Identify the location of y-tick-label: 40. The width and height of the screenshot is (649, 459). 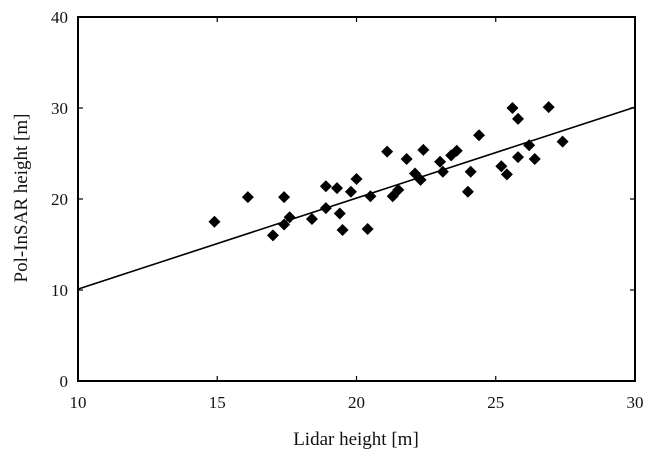
(59, 17).